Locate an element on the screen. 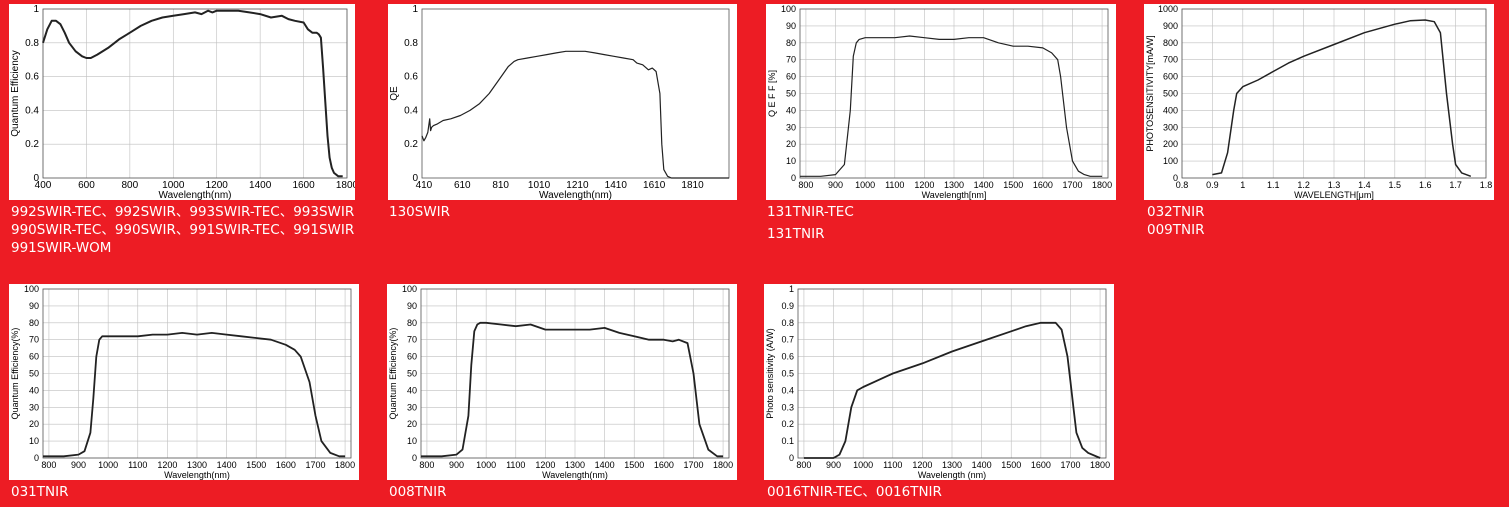 The image size is (1509, 507). chart-caption-5: 031TNIR is located at coordinates (39, 492).